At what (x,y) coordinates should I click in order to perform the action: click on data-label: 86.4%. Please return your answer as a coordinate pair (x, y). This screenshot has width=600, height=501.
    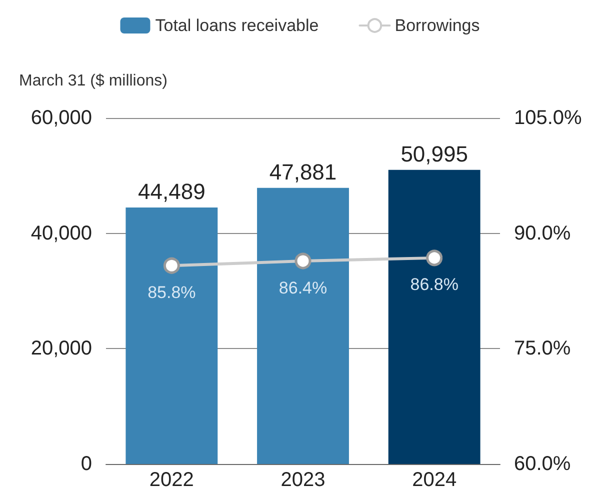
    Looking at the image, I should click on (303, 288).